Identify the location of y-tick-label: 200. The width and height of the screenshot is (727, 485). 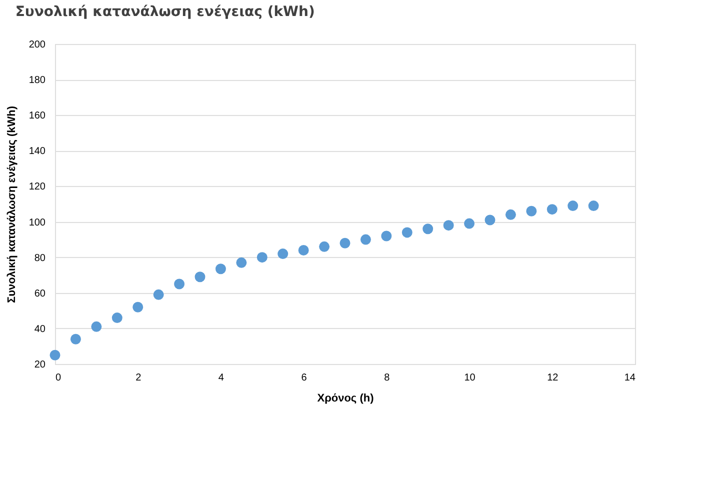
(37, 45).